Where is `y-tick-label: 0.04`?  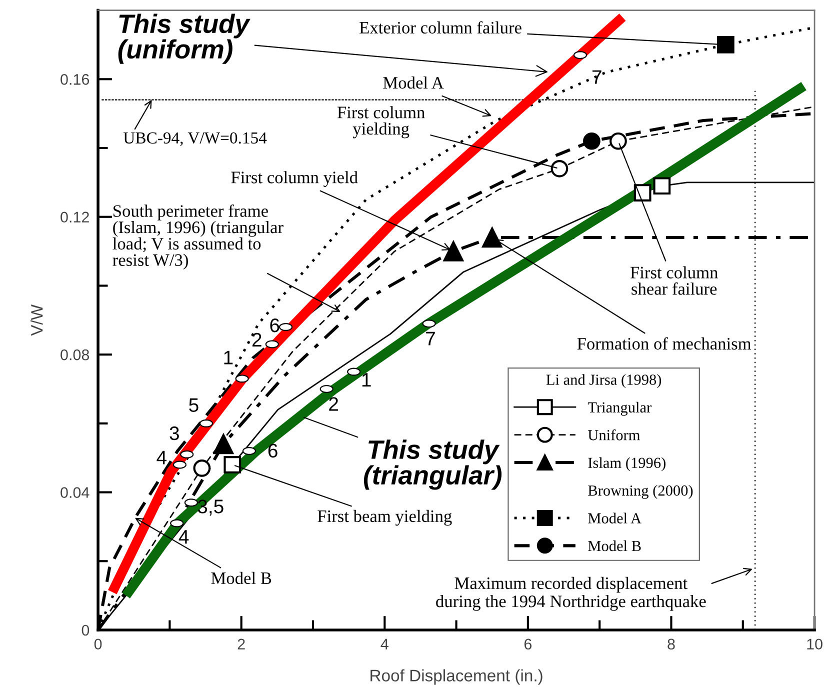 y-tick-label: 0.04 is located at coordinates (75, 492).